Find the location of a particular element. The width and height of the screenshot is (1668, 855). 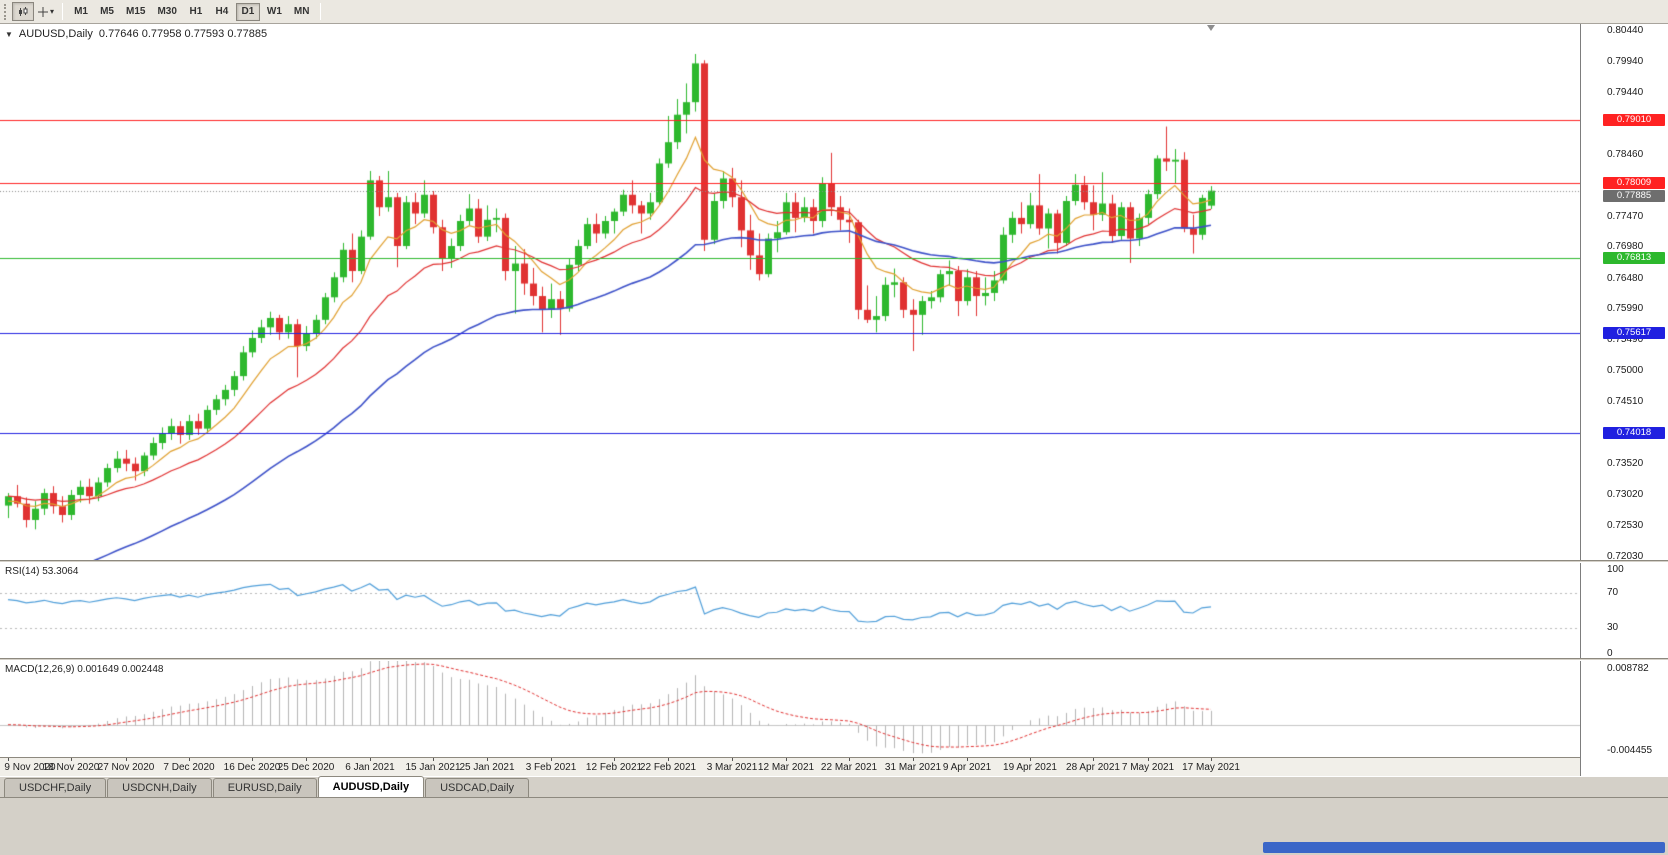

timeframe-button-m15: M15 is located at coordinates (136, 11).